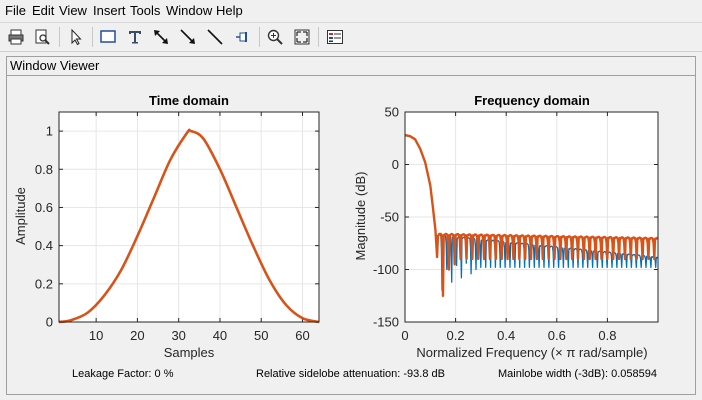  I want to click on menu-insert: Insert, so click(109, 10).